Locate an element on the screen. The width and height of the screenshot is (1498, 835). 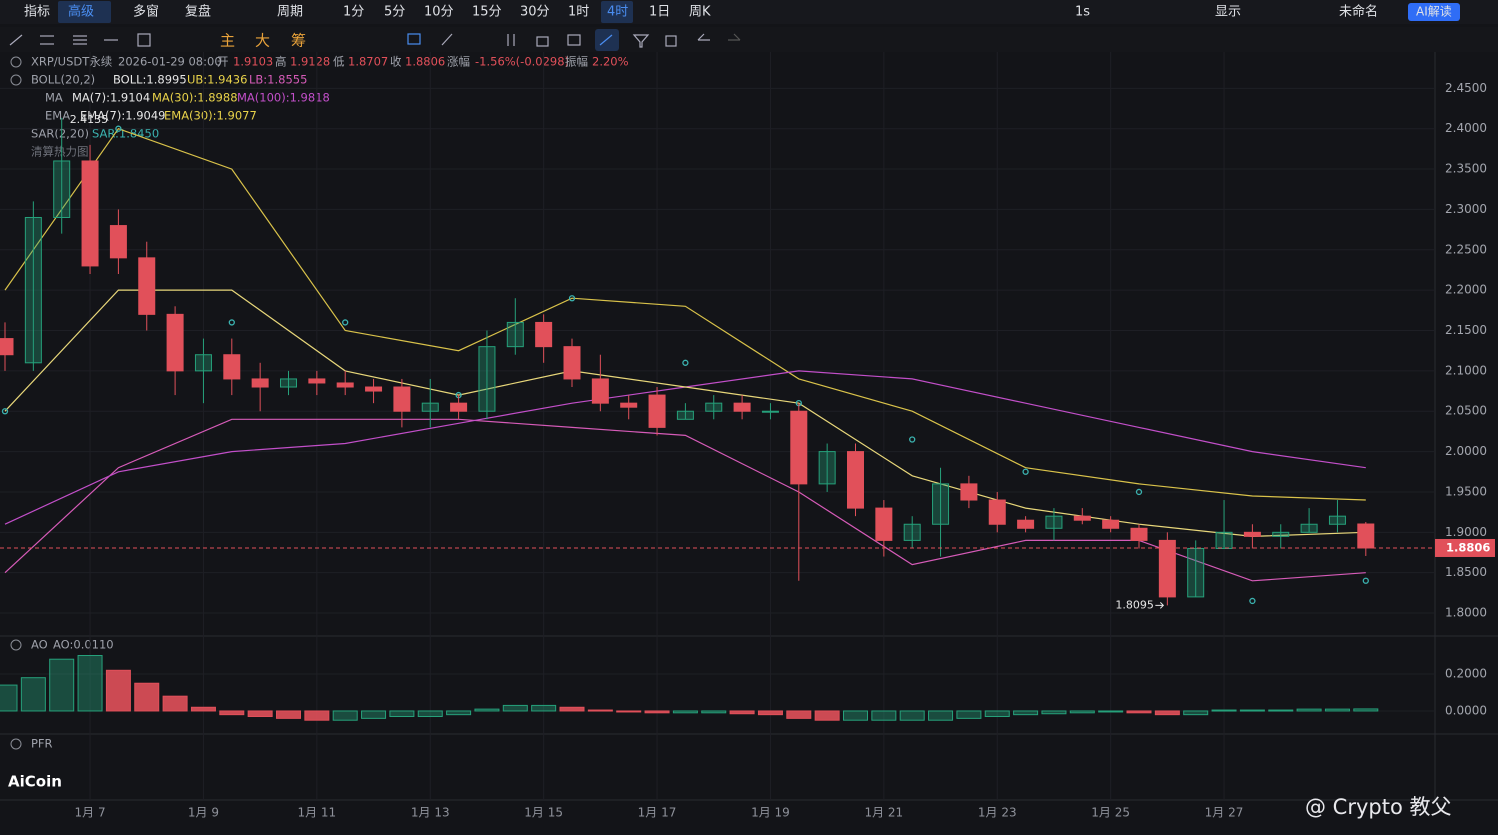
toolbar-item: 30分 is located at coordinates (535, 12).